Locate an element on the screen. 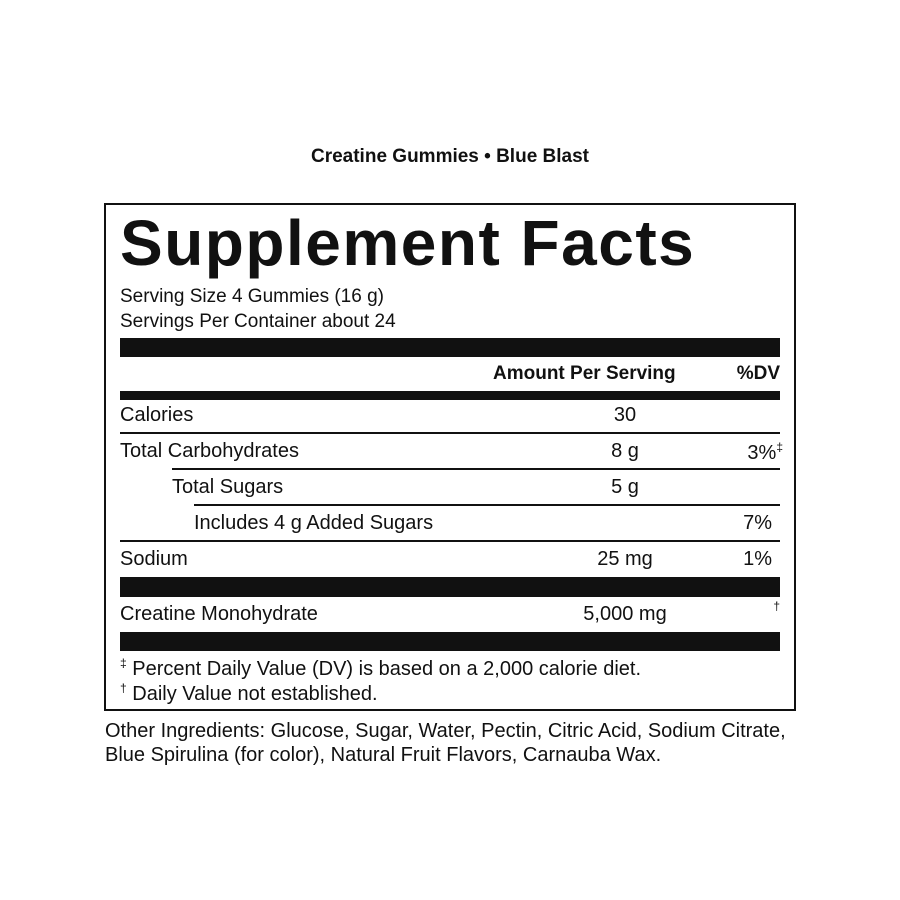 This screenshot has width=900, height=900. nutrient-amount: 5 g is located at coordinates (625, 487).